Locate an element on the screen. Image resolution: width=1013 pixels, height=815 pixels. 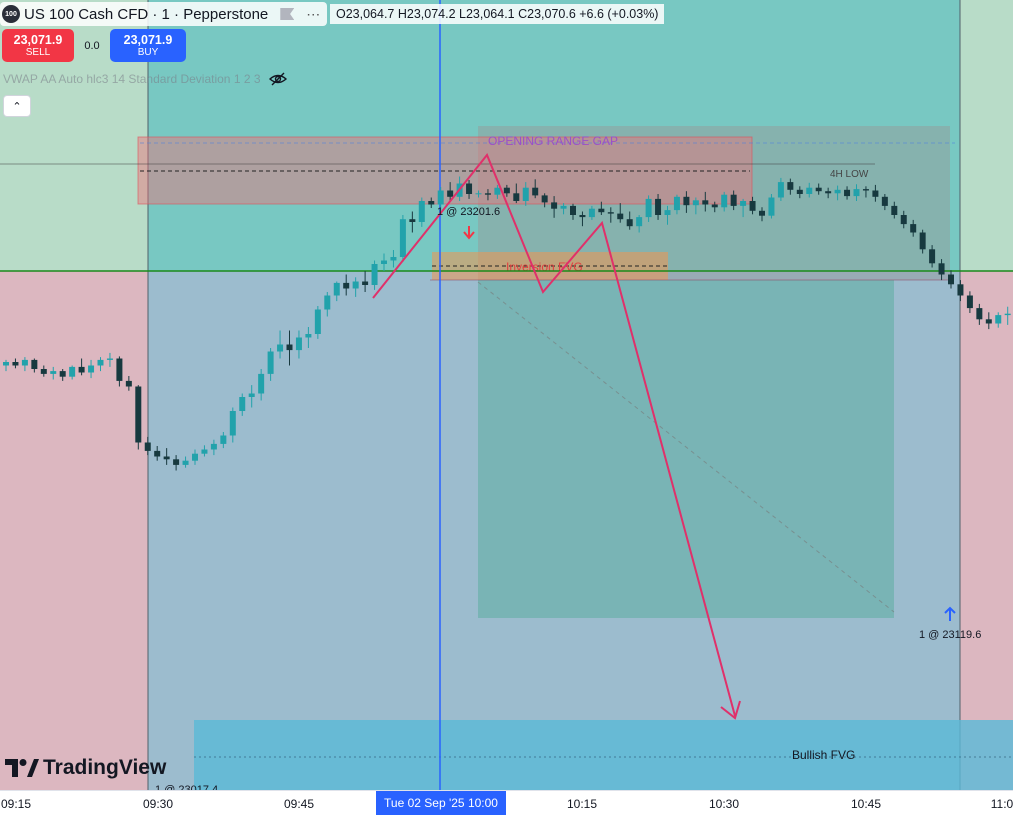
bullish-fvg-box is located at coordinates (603, 755).